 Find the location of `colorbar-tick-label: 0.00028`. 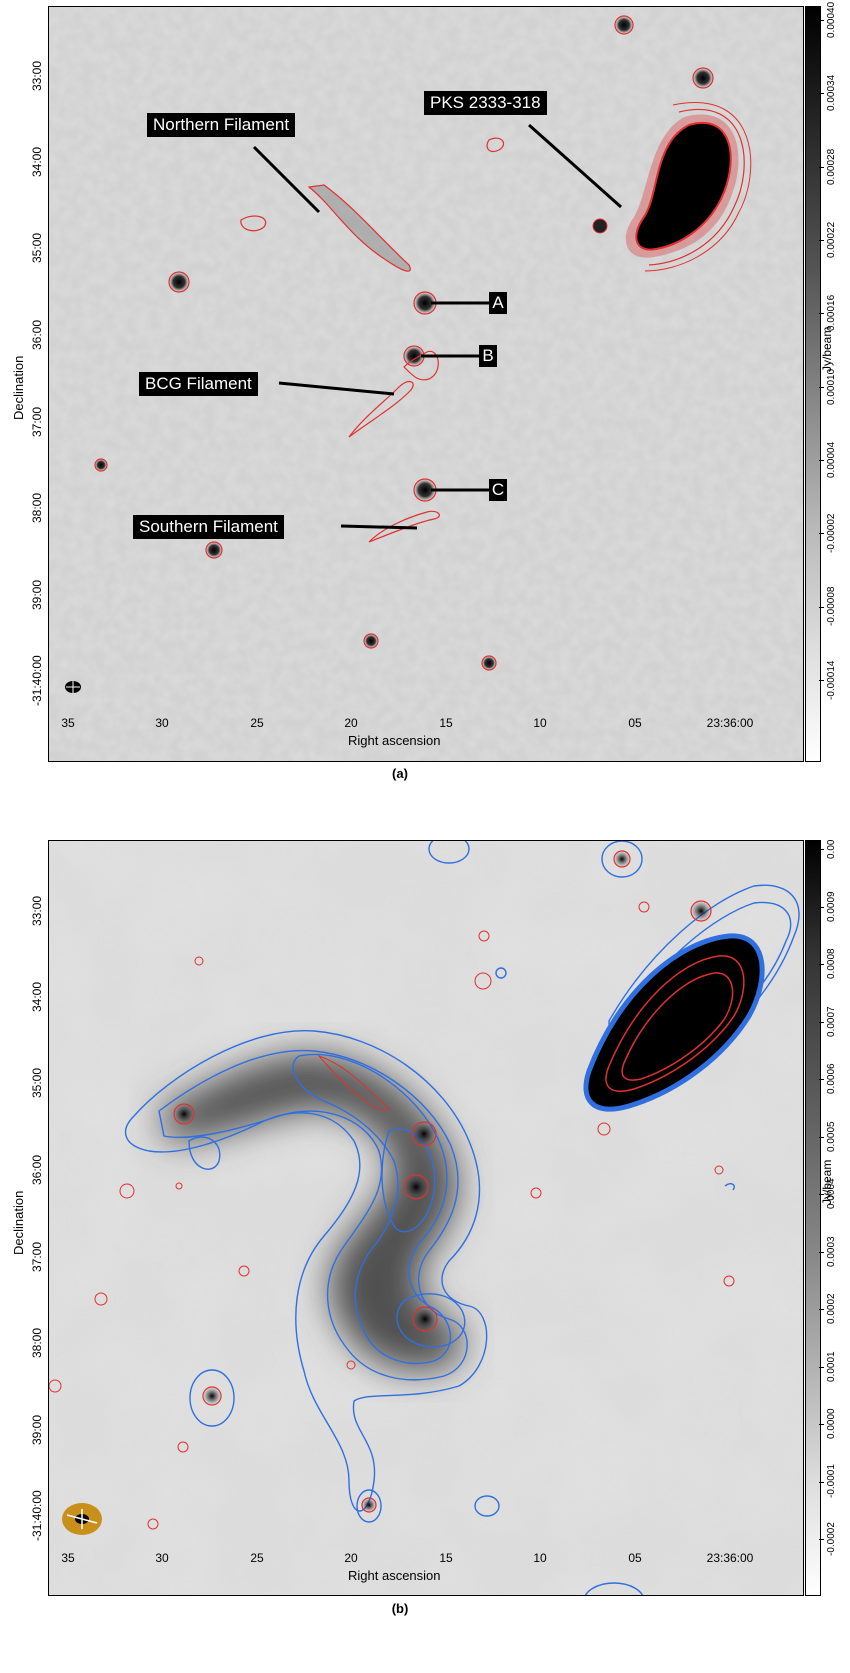

colorbar-tick-label: 0.00028 is located at coordinates (831, 166).